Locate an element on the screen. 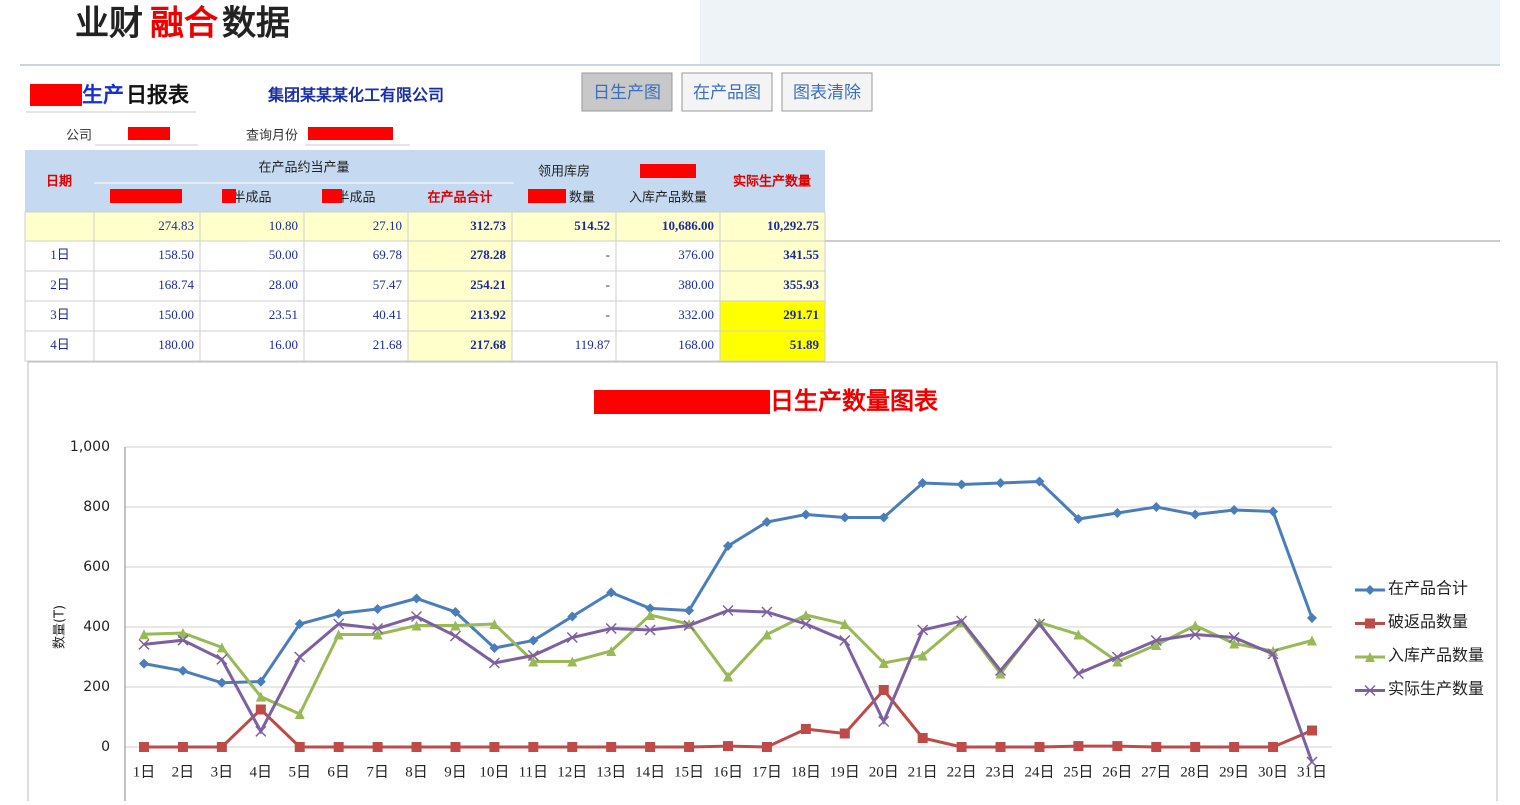 The height and width of the screenshot is (805, 1520). x-tick-label: 29日 is located at coordinates (1234, 772).